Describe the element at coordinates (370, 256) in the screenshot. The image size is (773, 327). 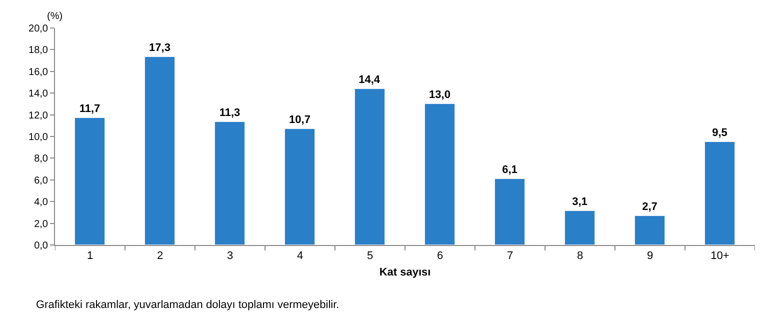
I see `x-tick-label: 5` at that location.